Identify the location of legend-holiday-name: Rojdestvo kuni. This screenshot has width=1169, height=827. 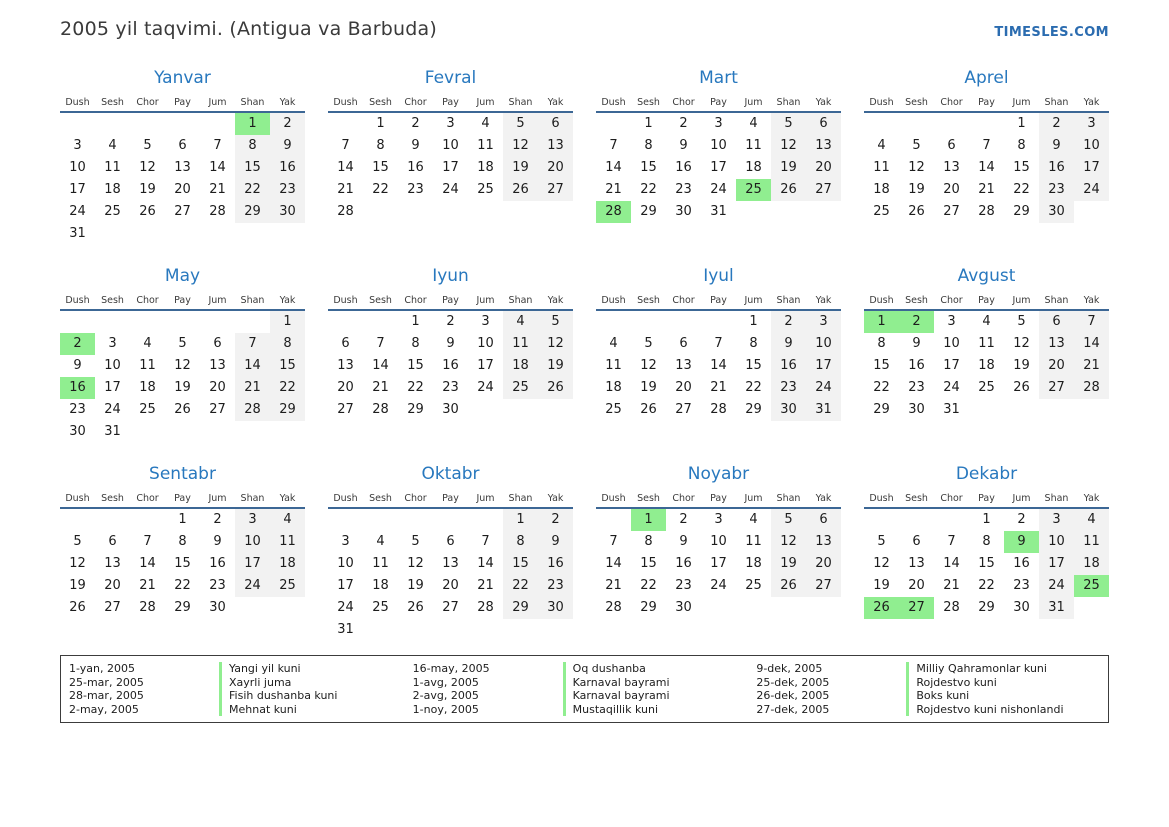
(951, 682).